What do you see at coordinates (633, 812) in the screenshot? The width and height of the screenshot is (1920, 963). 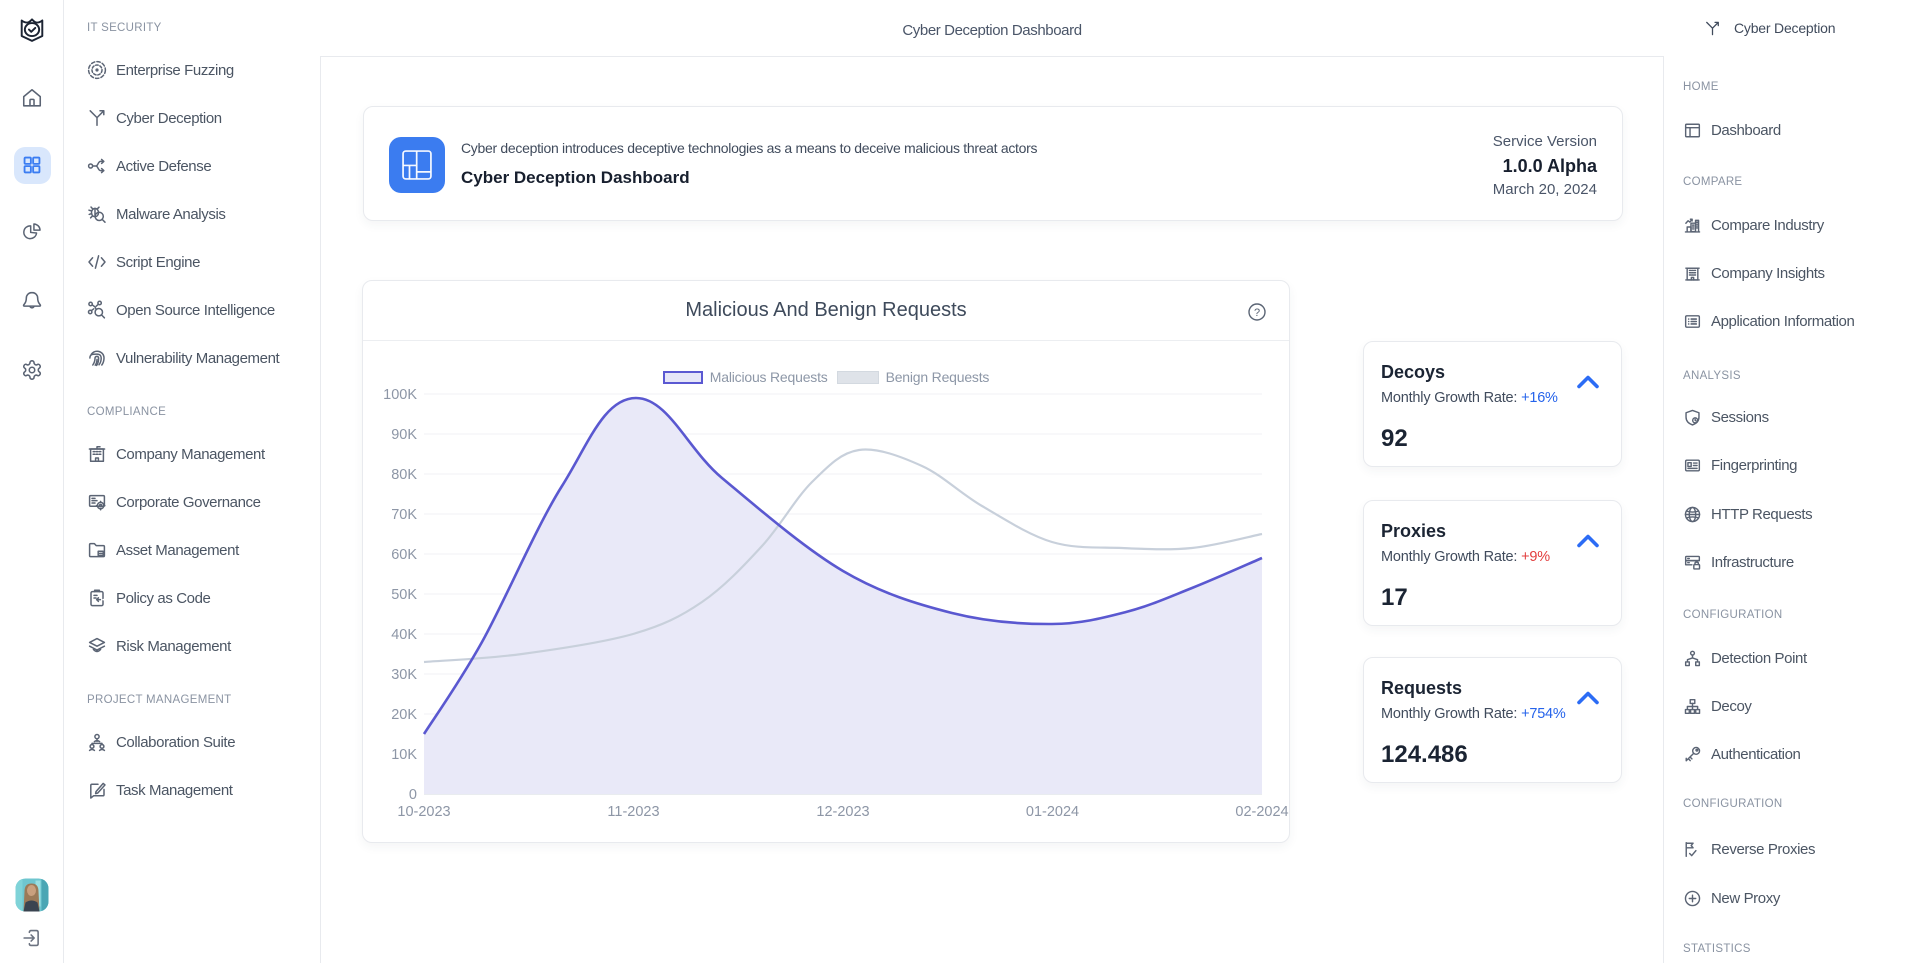 I see `svg-text: 11-2023` at bounding box center [633, 812].